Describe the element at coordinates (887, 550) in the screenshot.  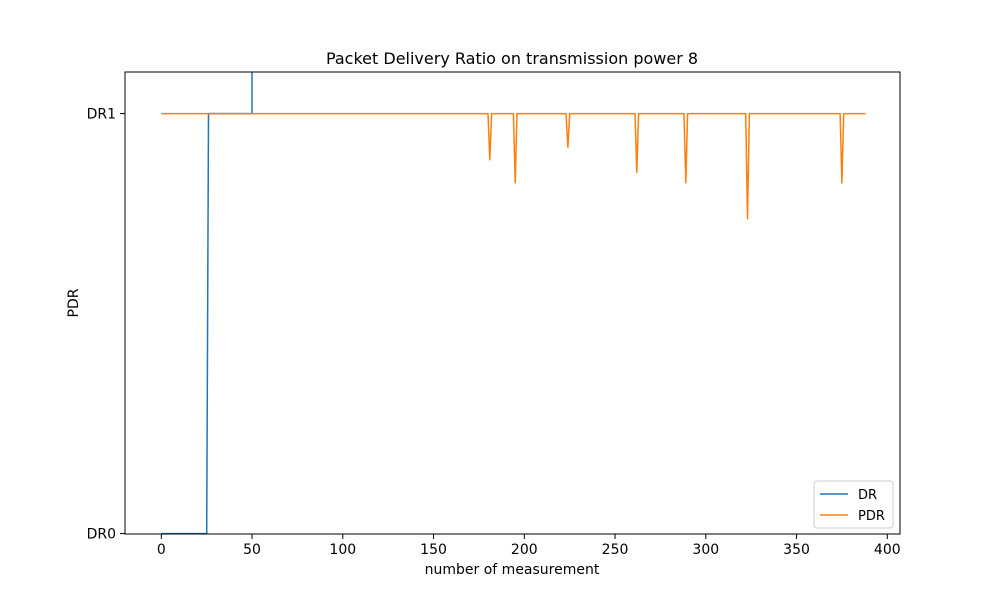
I see `x-tick-label: 400` at that location.